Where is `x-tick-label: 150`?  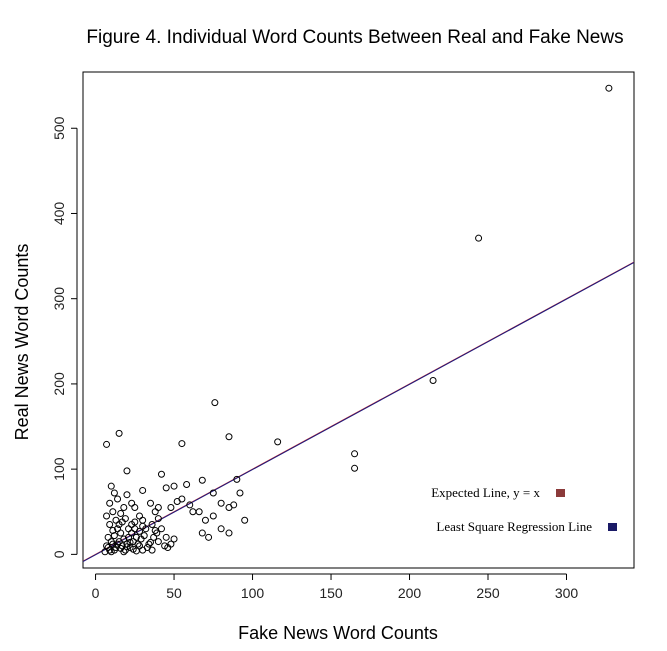
x-tick-label: 150 is located at coordinates (331, 593).